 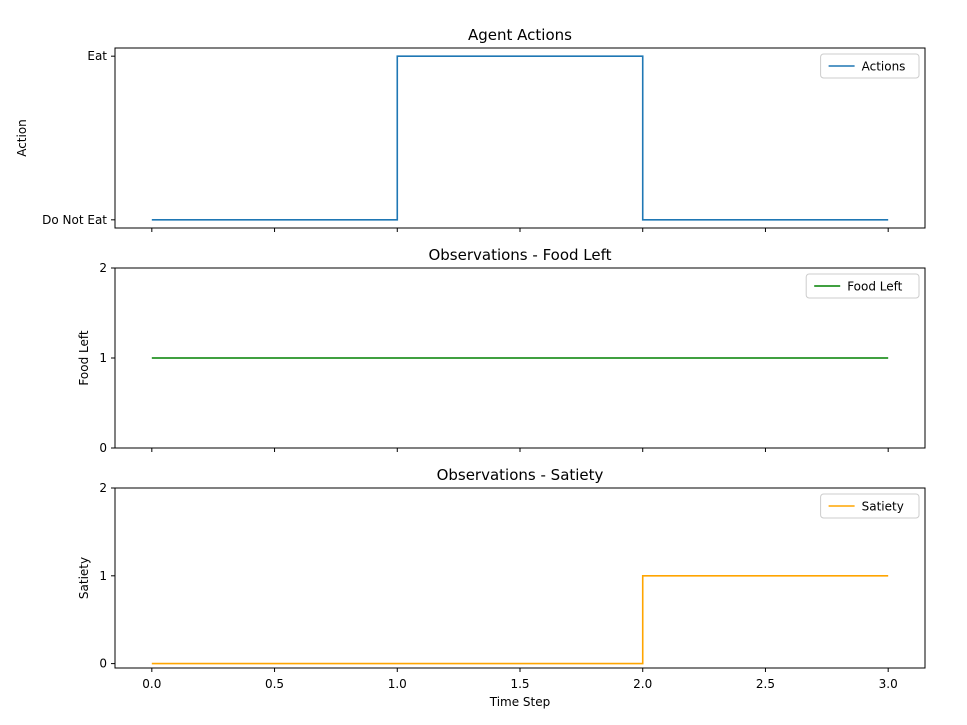 I want to click on legend-label: Satiety, so click(x=883, y=507).